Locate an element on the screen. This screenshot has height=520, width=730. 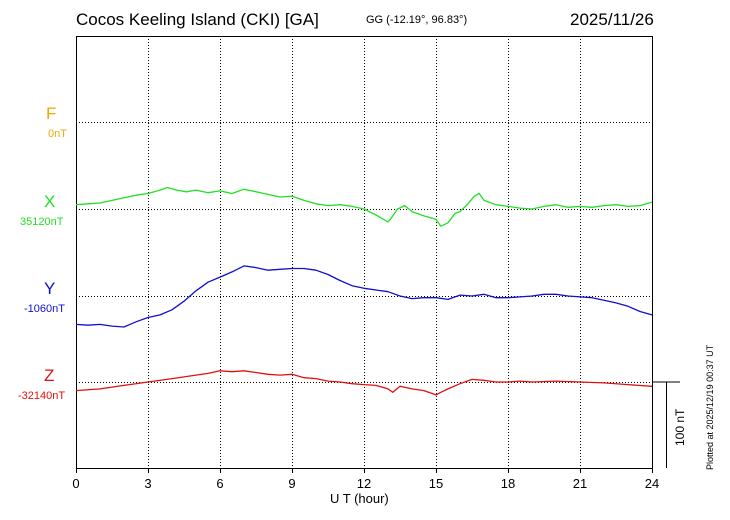
channel-y-label: Y is located at coordinates (50, 288).